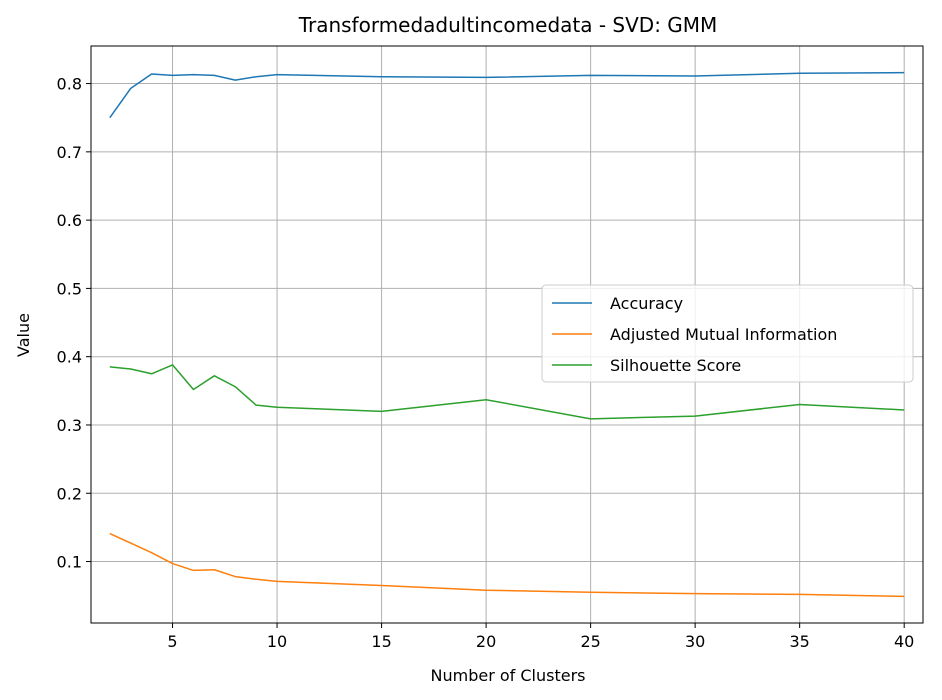 The width and height of the screenshot is (942, 700). Describe the element at coordinates (23, 335) in the screenshot. I see `y-axis-title: Value` at that location.